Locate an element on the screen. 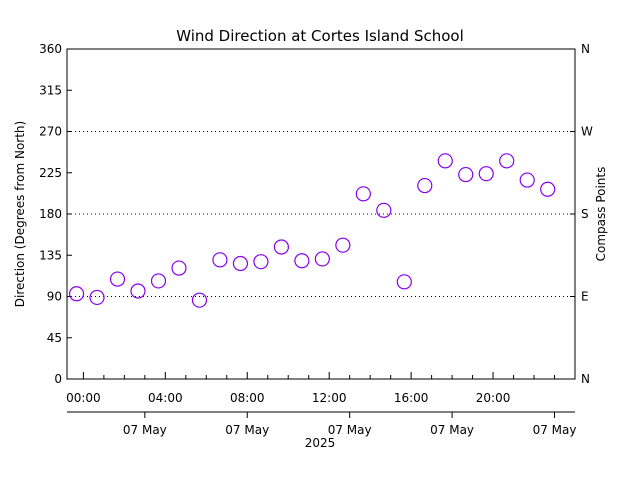  y-tick-label: 90 is located at coordinates (54, 297).